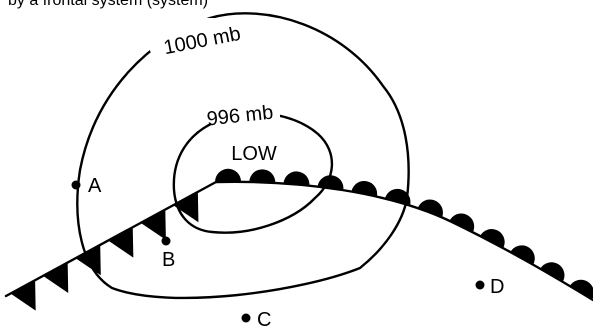 The image size is (593, 329). What do you see at coordinates (480, 285) in the screenshot?
I see `station-d-dot` at bounding box center [480, 285].